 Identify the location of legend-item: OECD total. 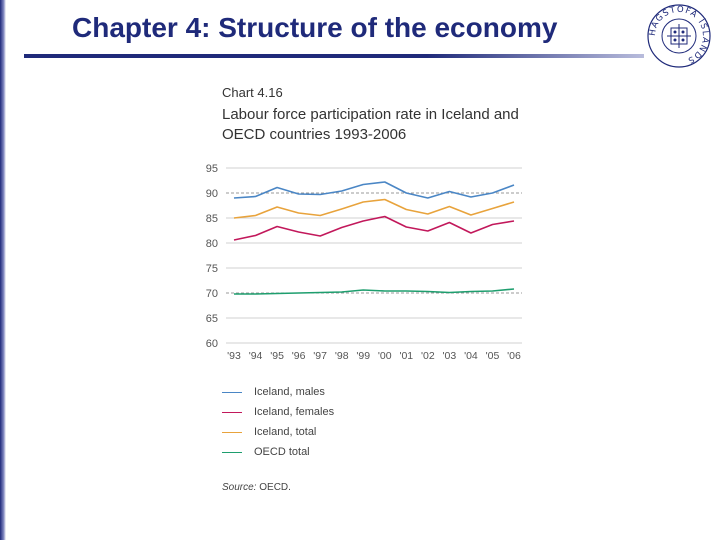
(278, 452).